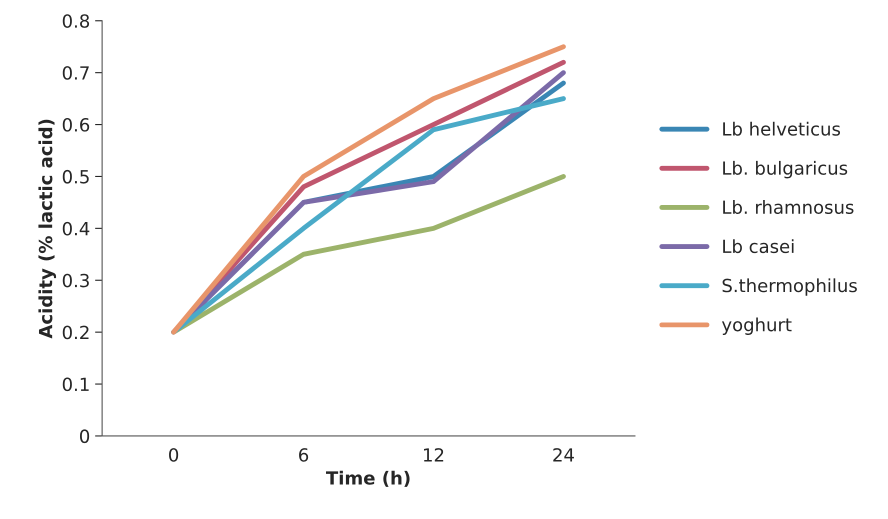 The height and width of the screenshot is (519, 888). Describe the element at coordinates (368, 478) in the screenshot. I see `x-axis-title: Time (h)` at that location.